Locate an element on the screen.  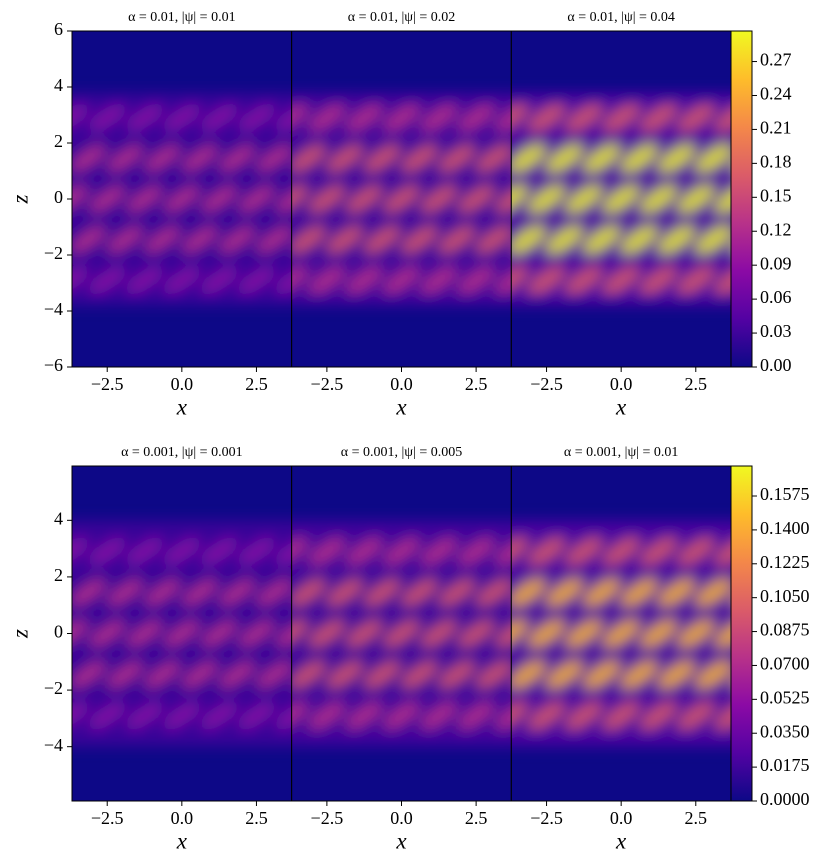
y-tick-label: −6 is located at coordinates (53, 365).